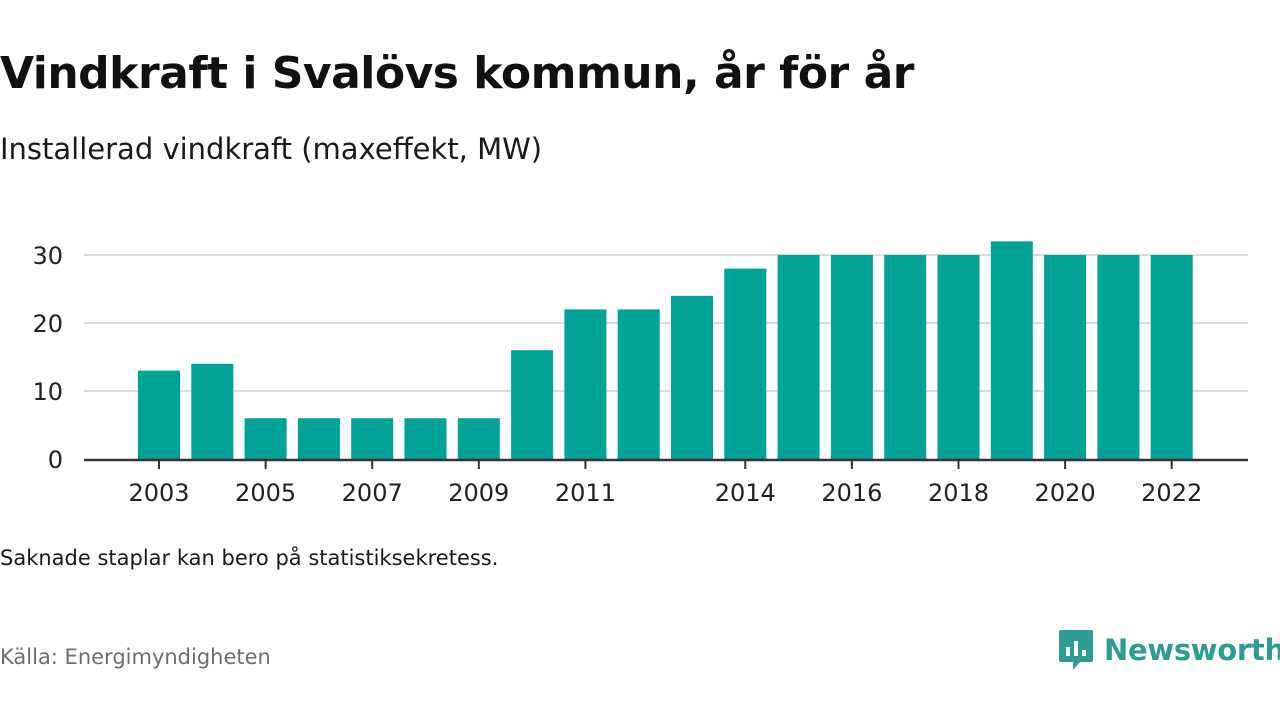 The image size is (1280, 720). Describe the element at coordinates (798, 357) in the screenshot. I see `bar-2015` at that location.